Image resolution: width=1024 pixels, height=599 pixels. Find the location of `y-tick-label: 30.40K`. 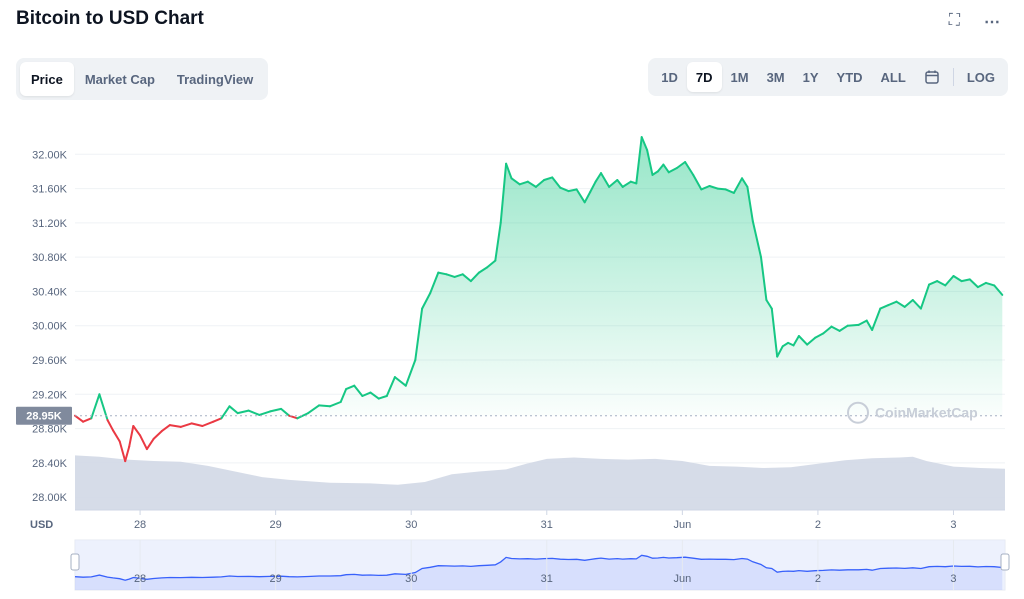

y-tick-label: 30.40K is located at coordinates (50, 292).